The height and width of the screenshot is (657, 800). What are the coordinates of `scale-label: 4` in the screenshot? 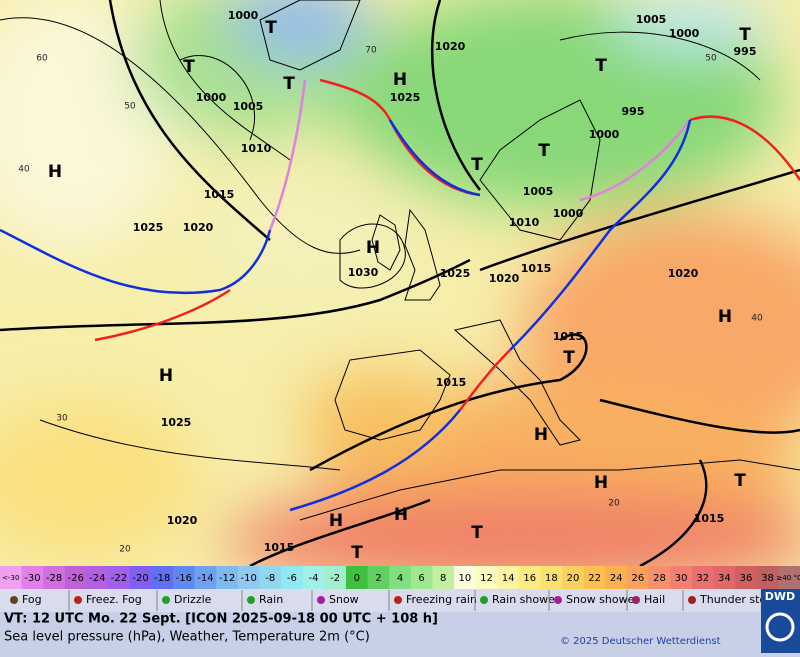 It's located at (400, 578).